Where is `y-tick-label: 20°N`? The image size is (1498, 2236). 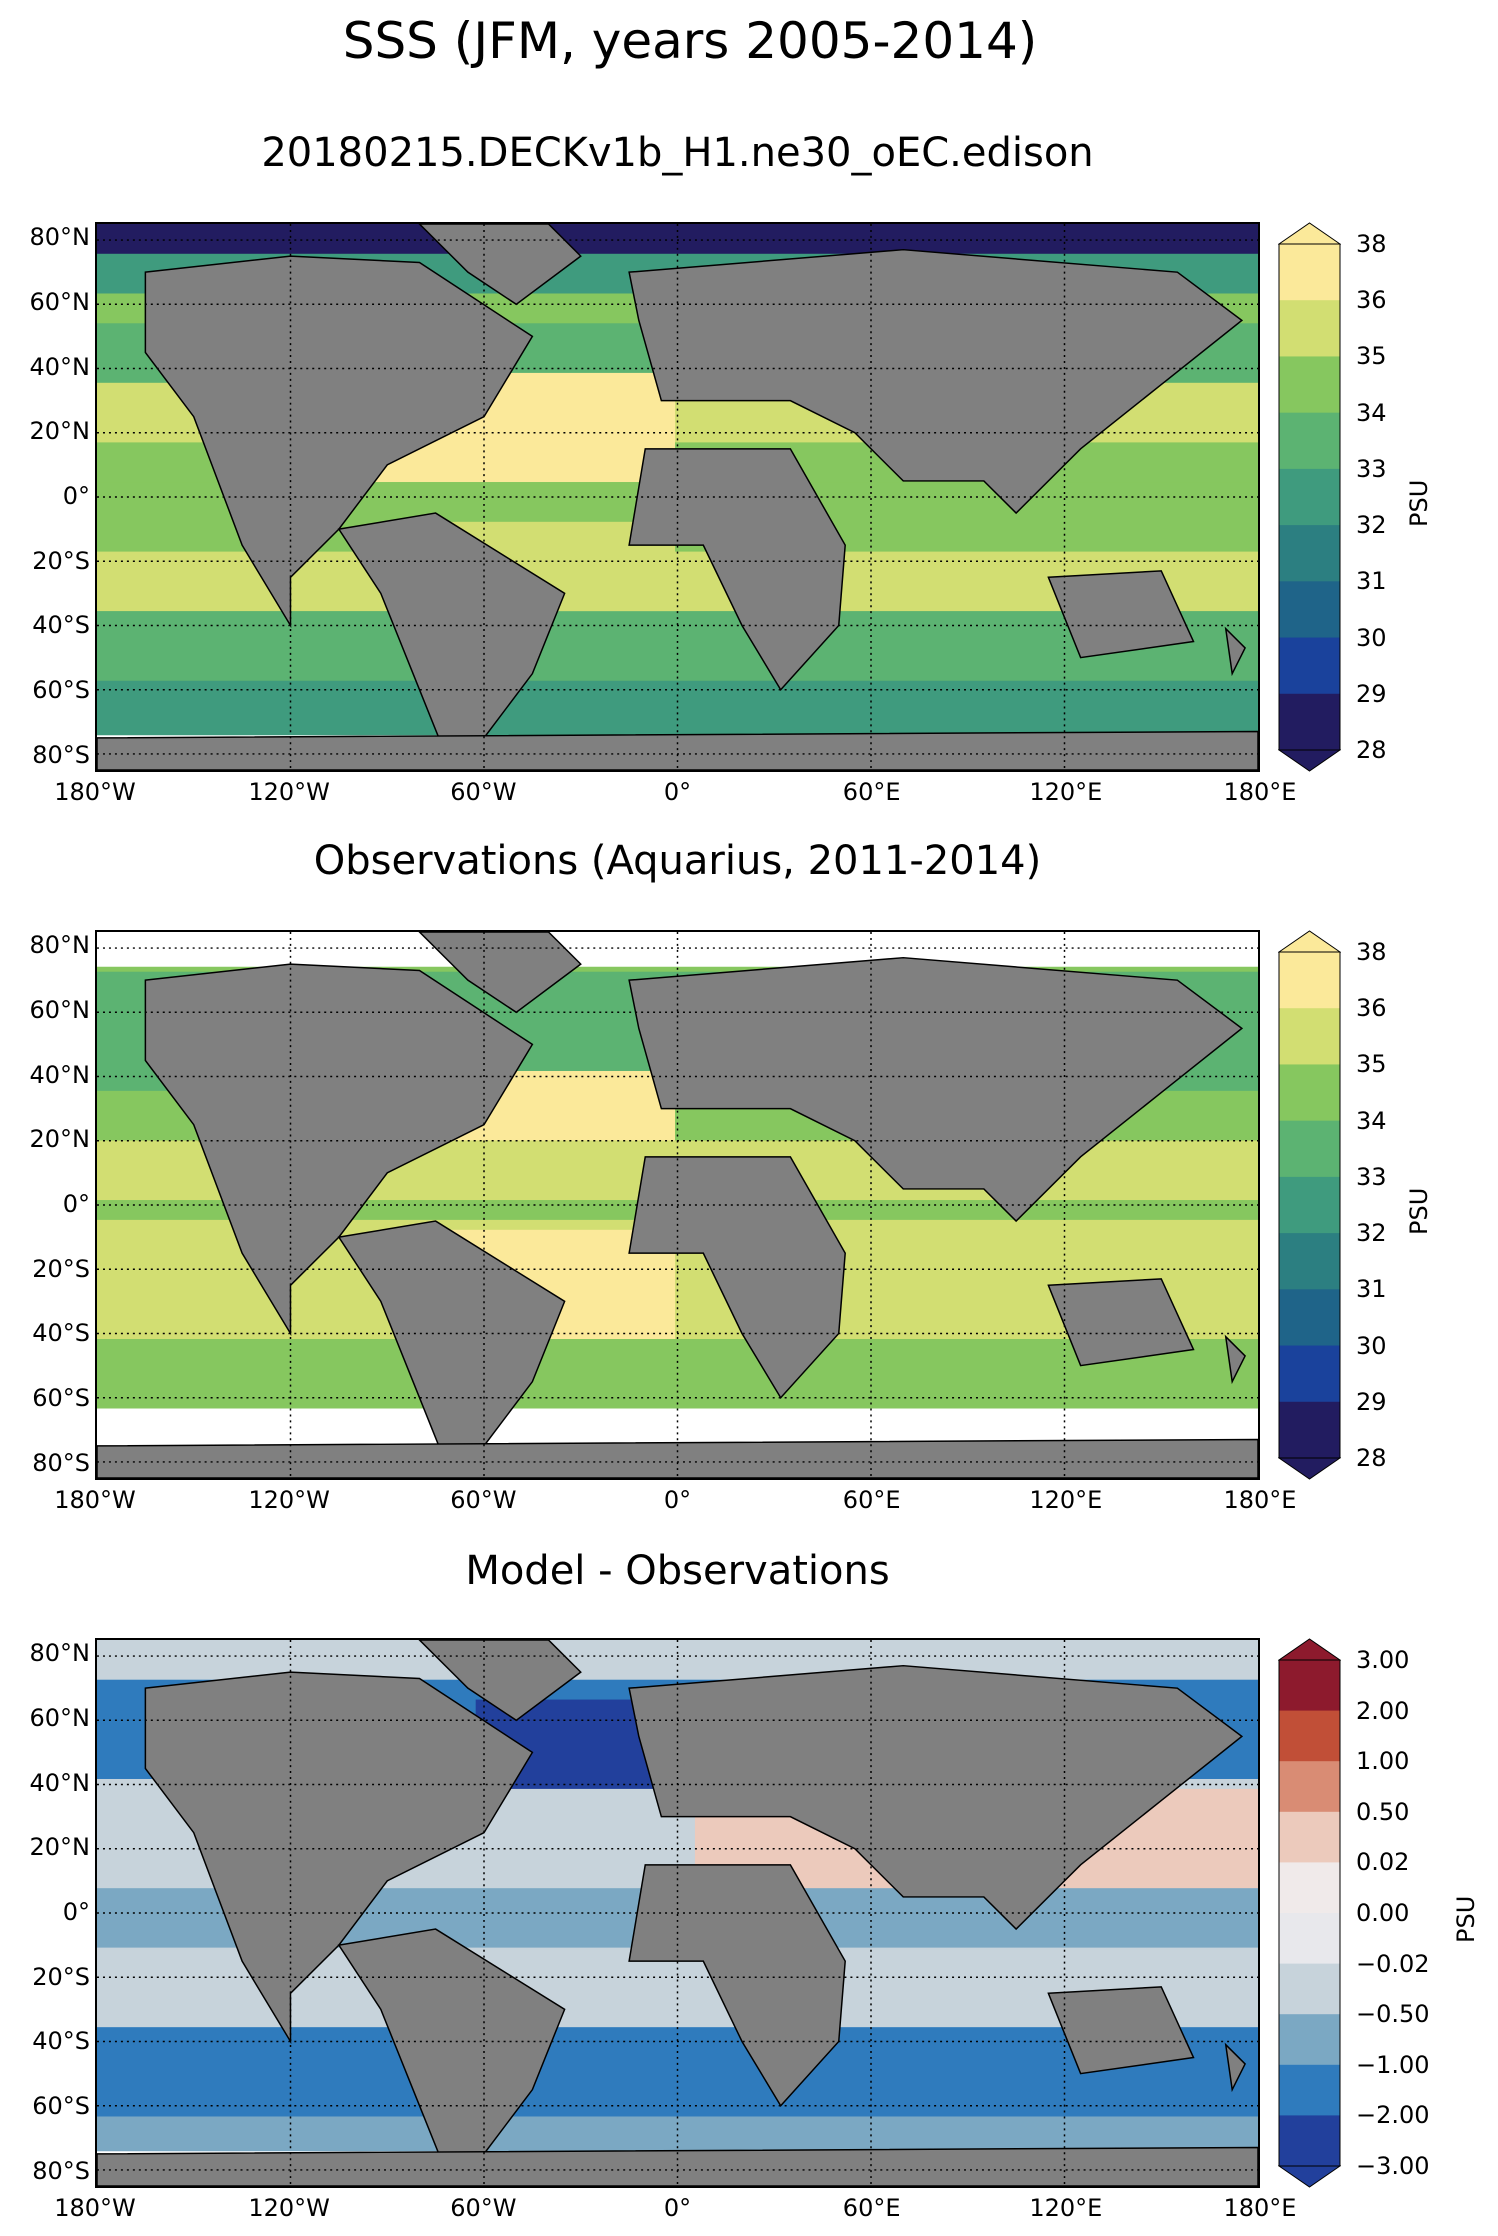 y-tick-label: 20°N is located at coordinates (60, 431).